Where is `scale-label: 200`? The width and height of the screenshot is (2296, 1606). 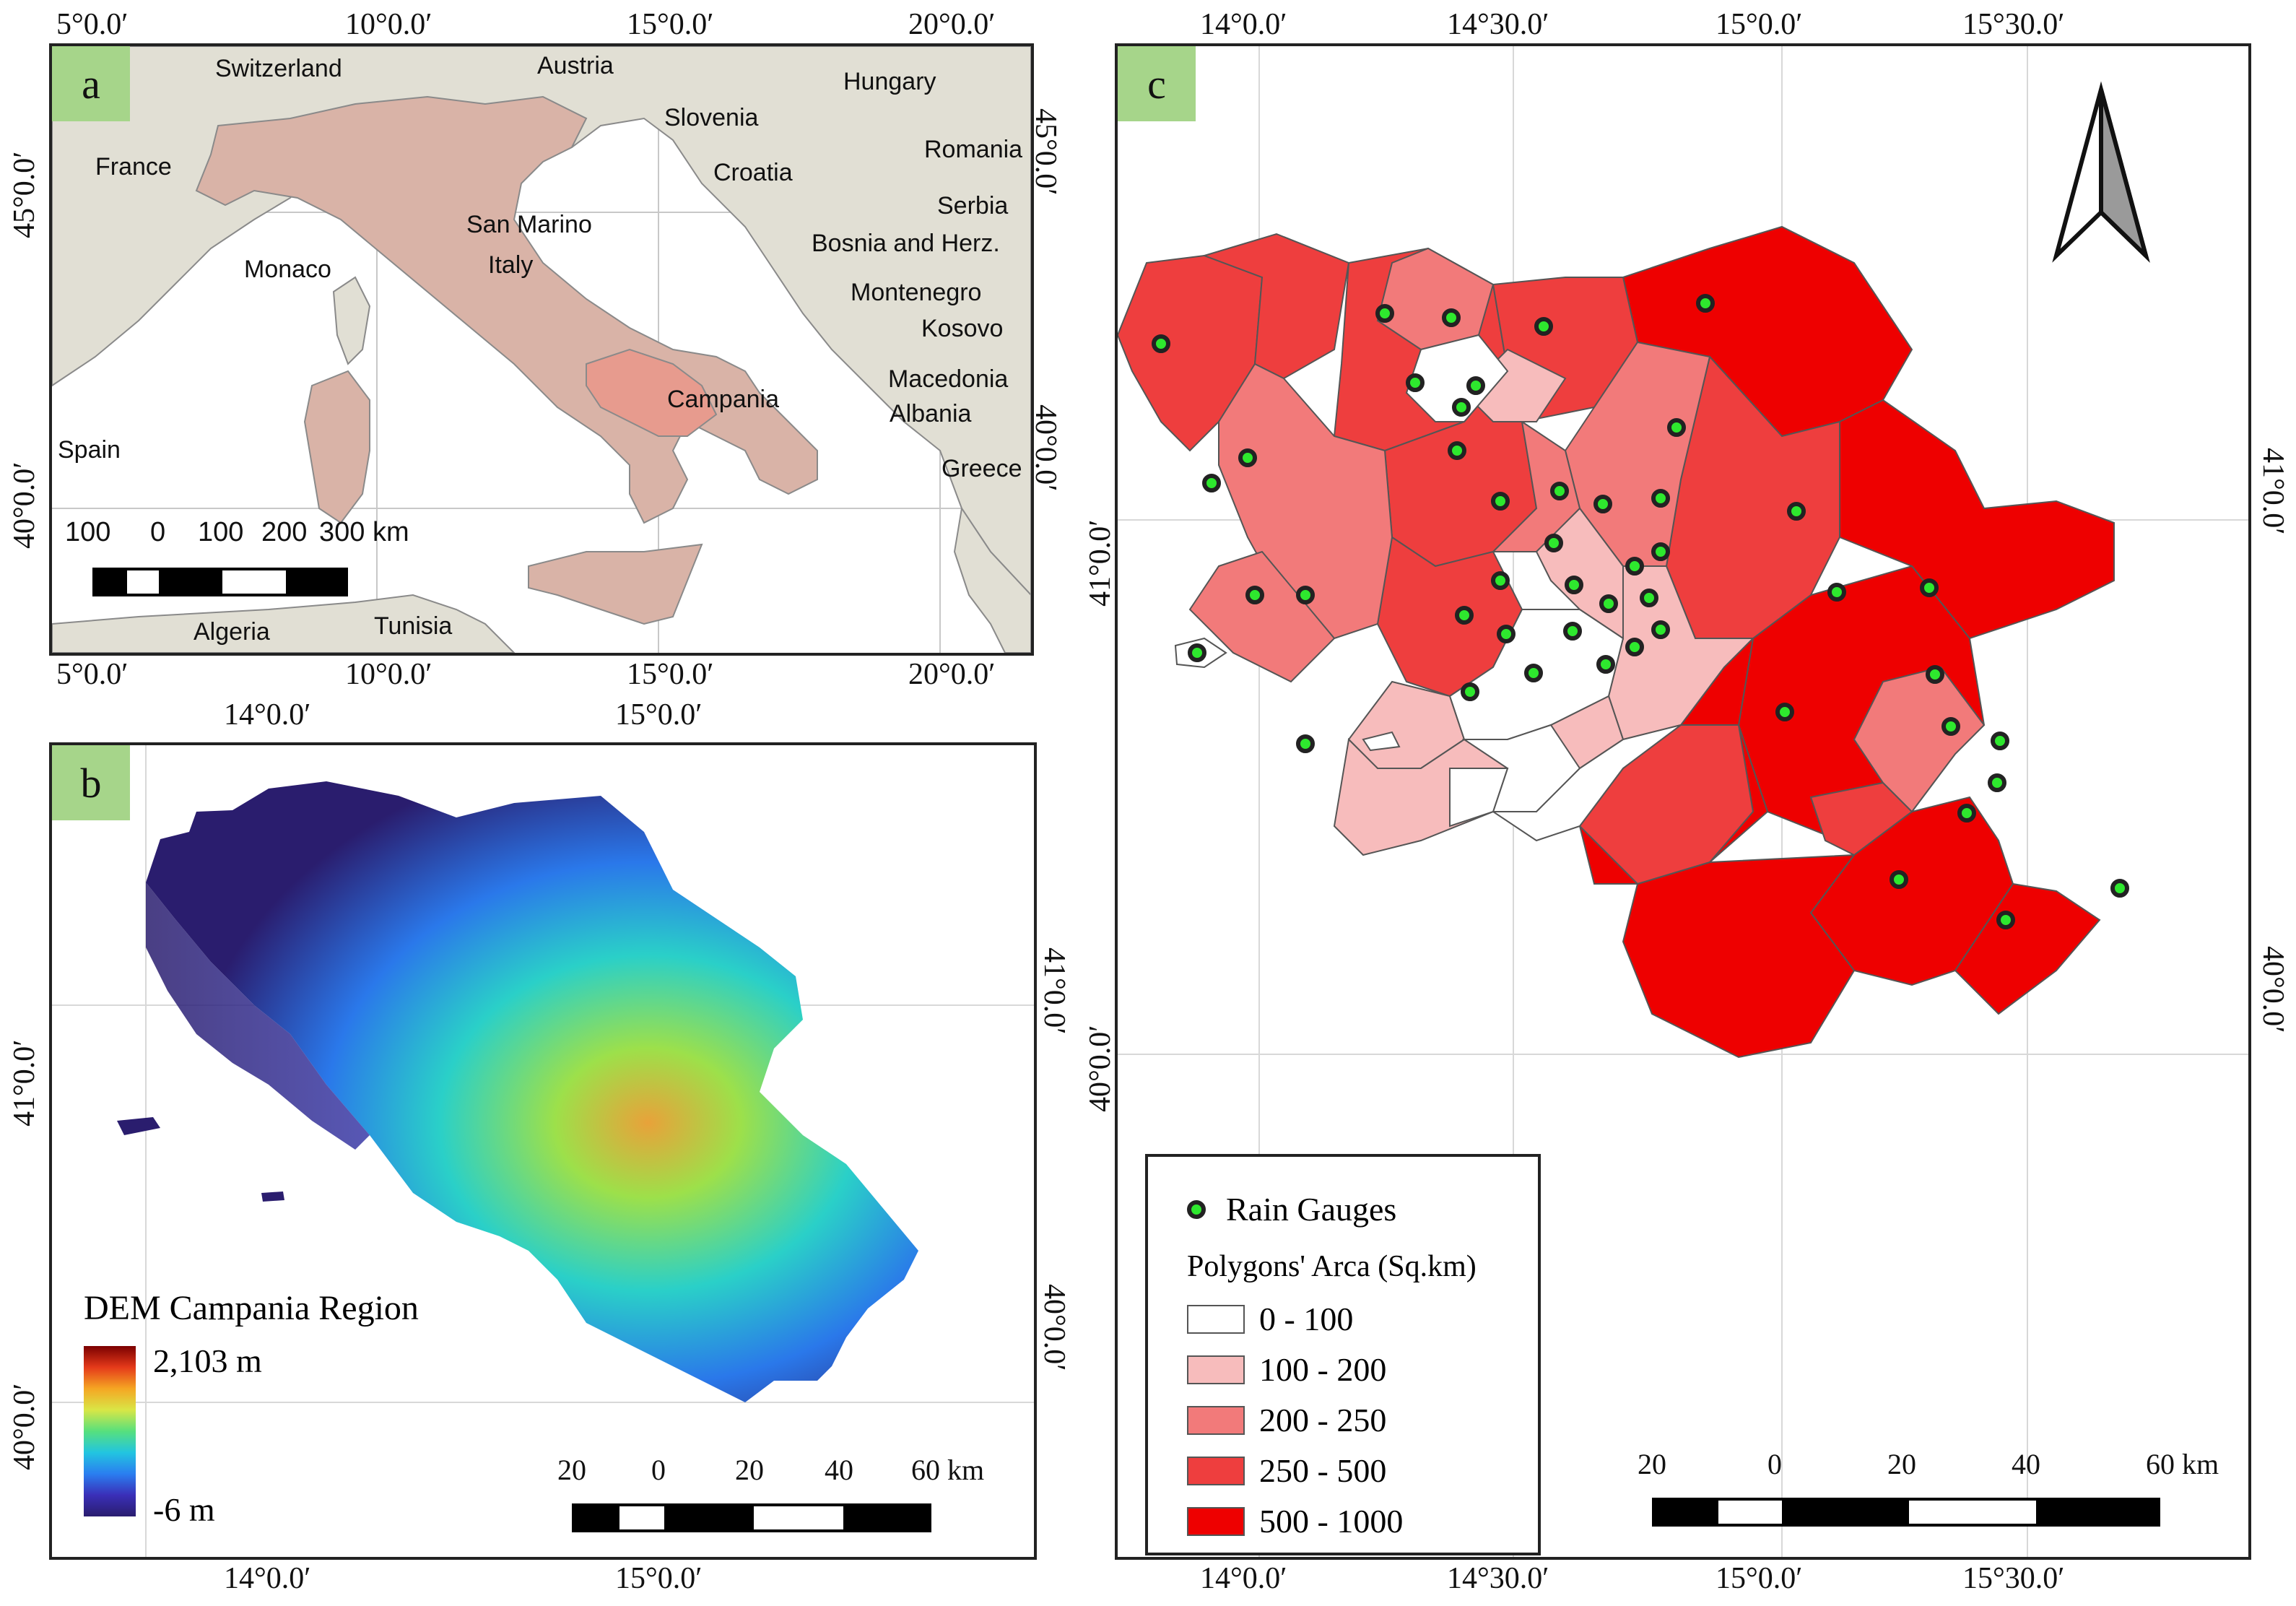
scale-label: 200 is located at coordinates (284, 532).